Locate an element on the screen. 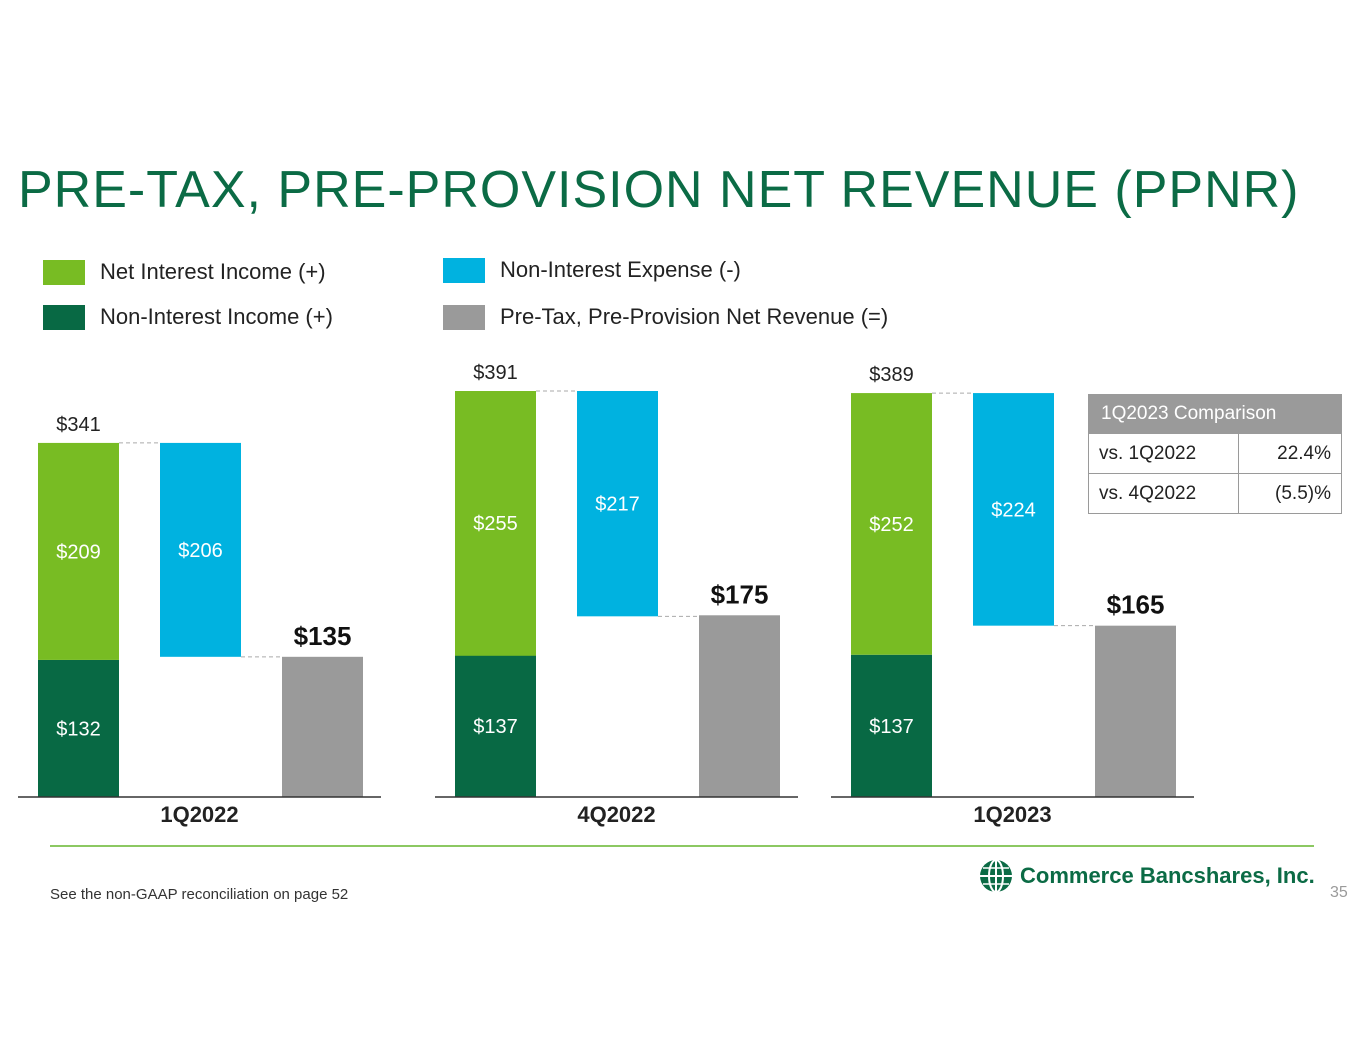 This screenshot has height=1055, width=1365. data-label-net-interest-income: $209 is located at coordinates (78, 552).